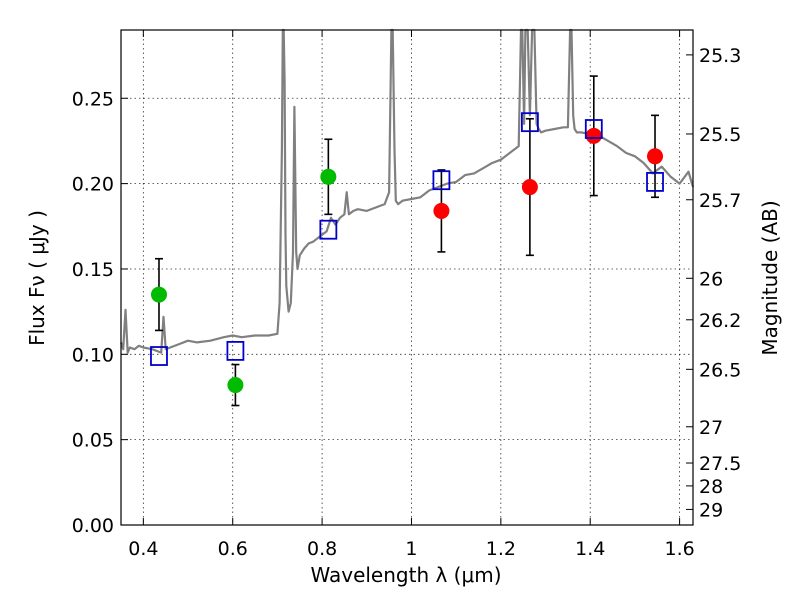 The width and height of the screenshot is (800, 600). What do you see at coordinates (501, 549) in the screenshot?
I see `x-tick-label: 1.2` at bounding box center [501, 549].